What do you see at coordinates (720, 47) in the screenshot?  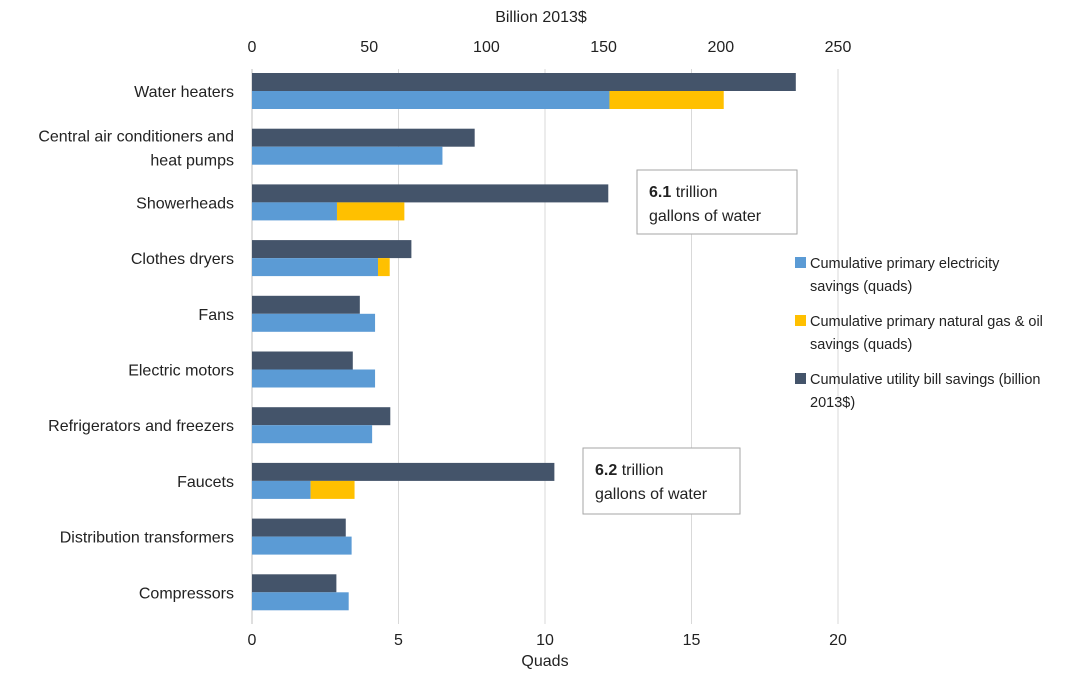 I see `top-tick-label: 200` at bounding box center [720, 47].